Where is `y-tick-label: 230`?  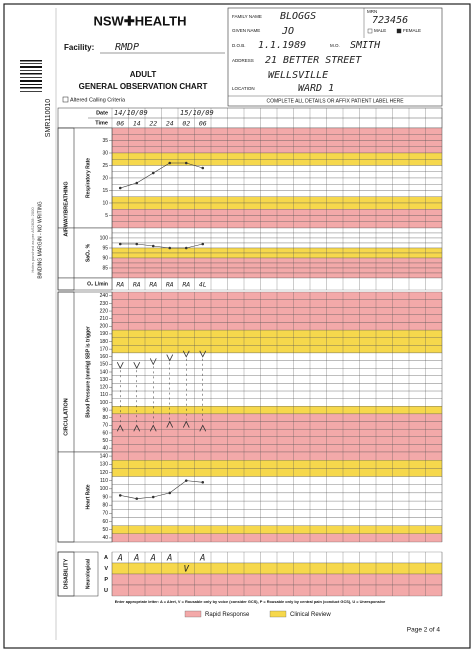
y-tick-label: 230 is located at coordinates (104, 304).